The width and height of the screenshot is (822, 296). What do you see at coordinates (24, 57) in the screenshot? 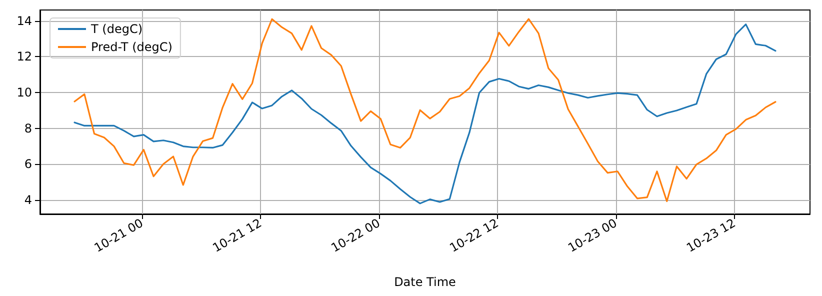
I see `y-tick-label: 12` at bounding box center [24, 57].